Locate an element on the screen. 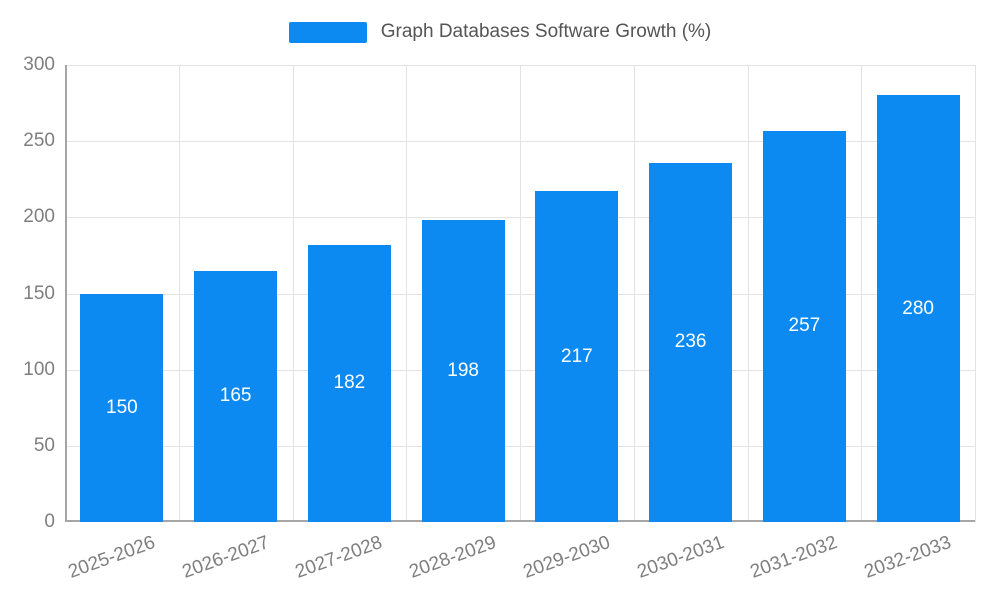 This screenshot has height=600, width=1000. y-axis-tick-label: 50 is located at coordinates (44, 445).